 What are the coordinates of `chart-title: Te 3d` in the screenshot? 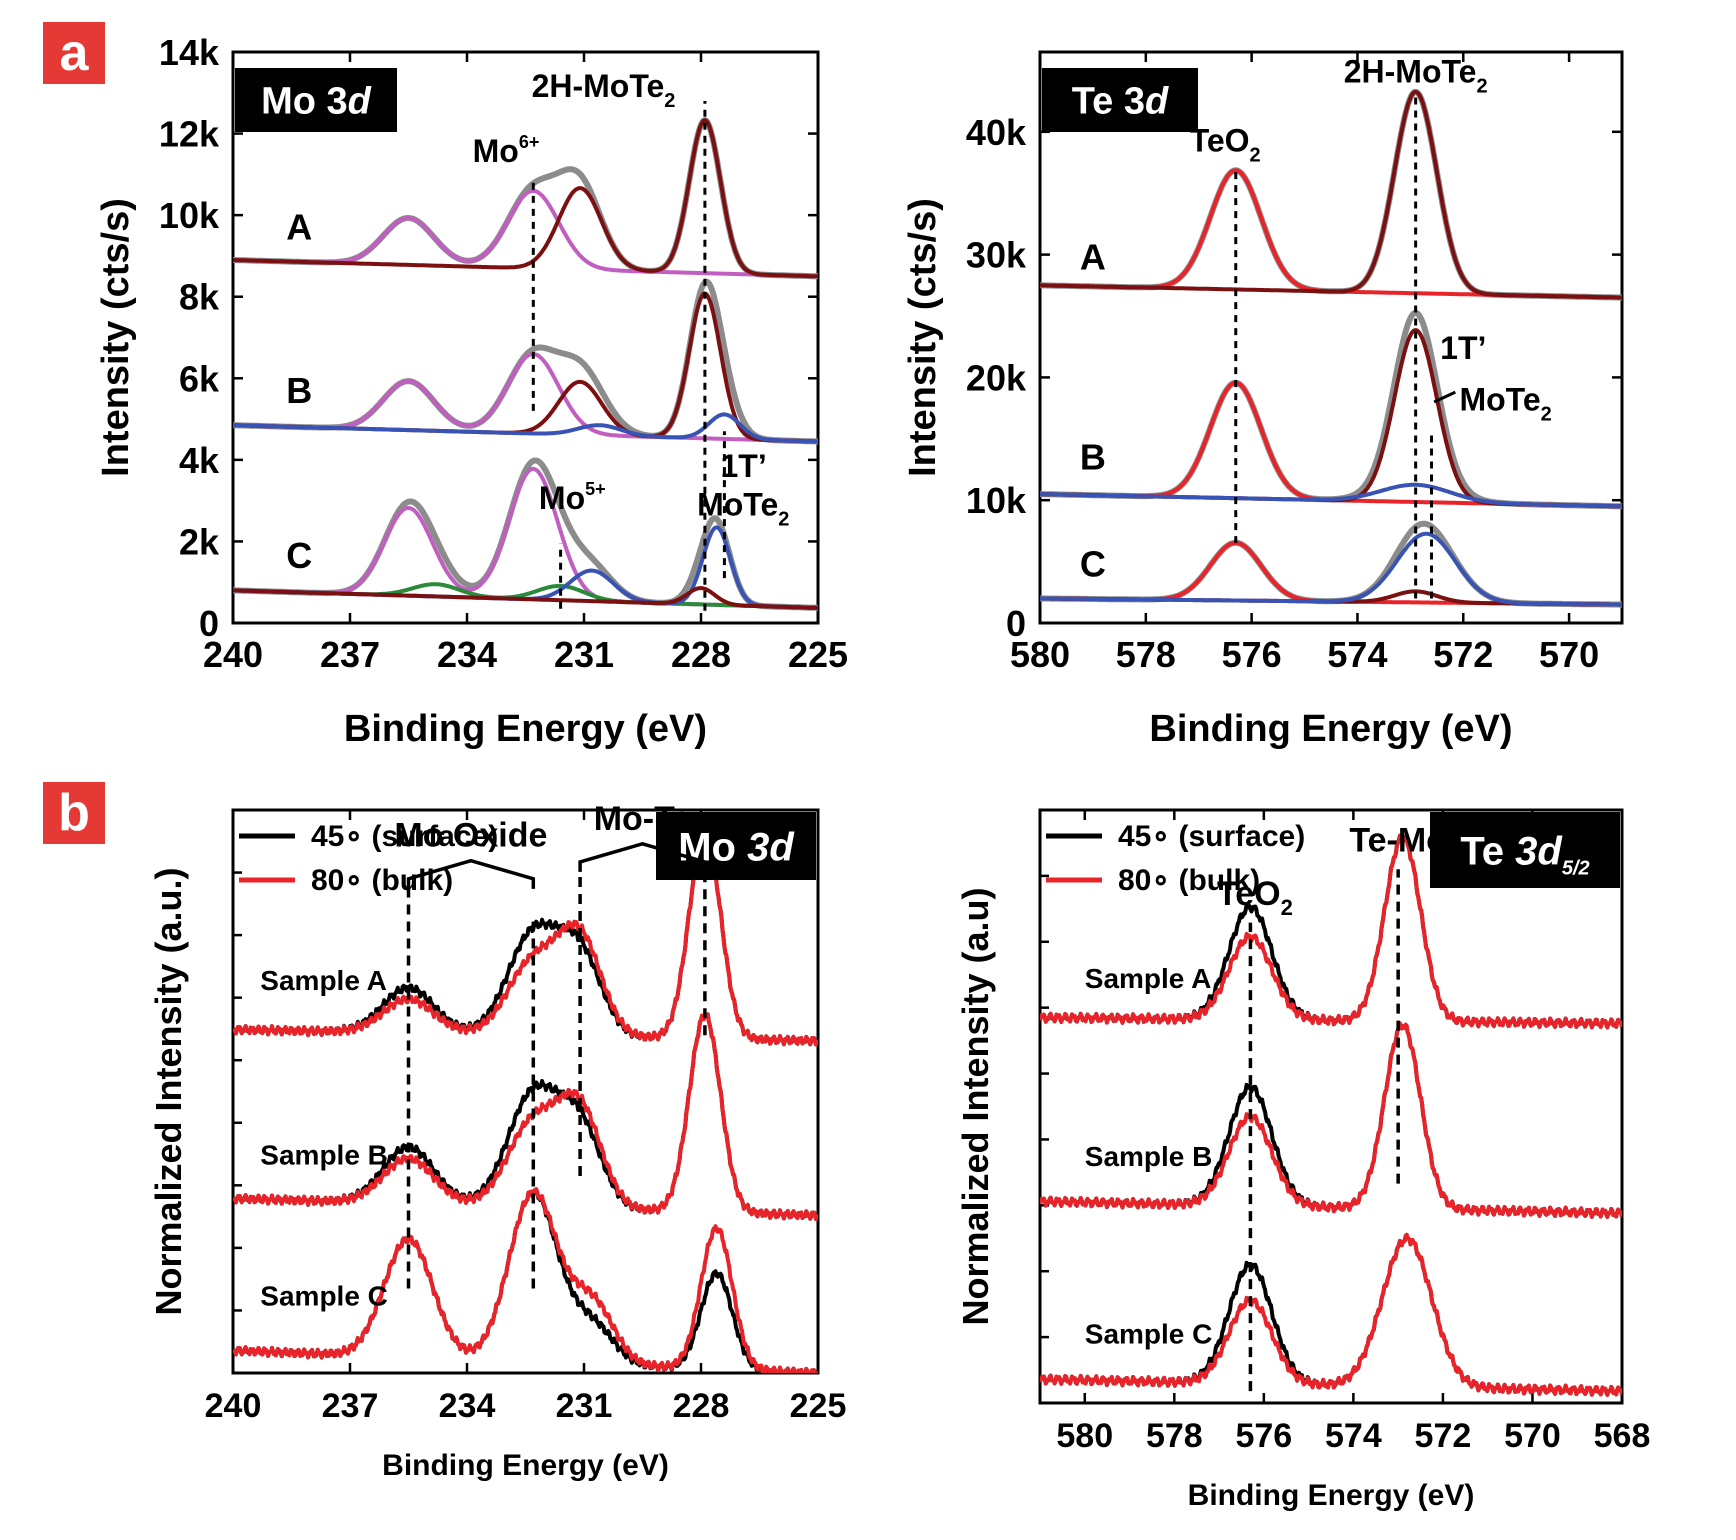 It's located at (1120, 100).